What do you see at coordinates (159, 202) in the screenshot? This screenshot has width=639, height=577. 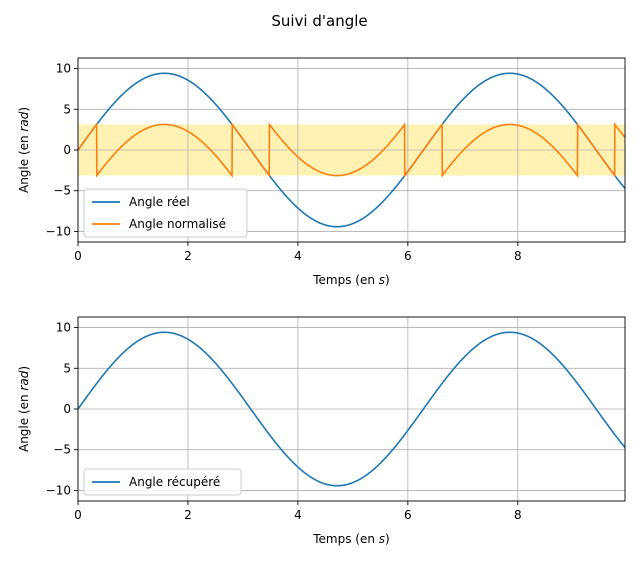 I see `legend-label: Angle réel` at bounding box center [159, 202].